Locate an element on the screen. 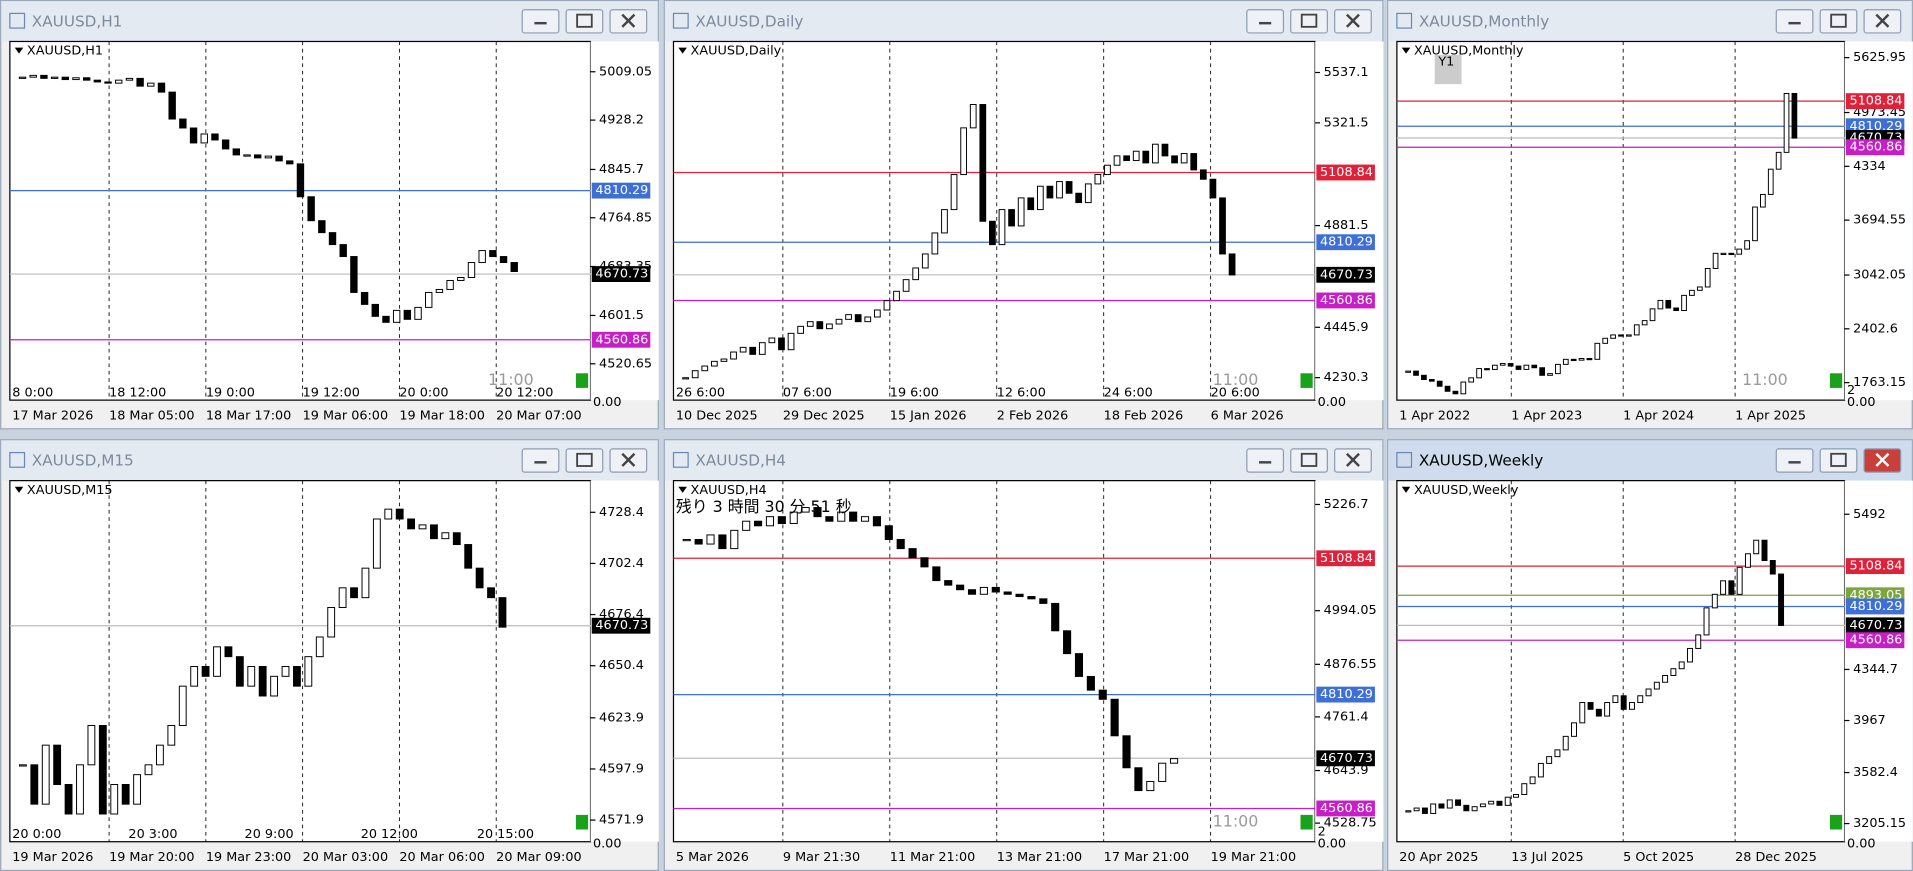  x-tick-label: 19 Mar 06:00 is located at coordinates (345, 415).